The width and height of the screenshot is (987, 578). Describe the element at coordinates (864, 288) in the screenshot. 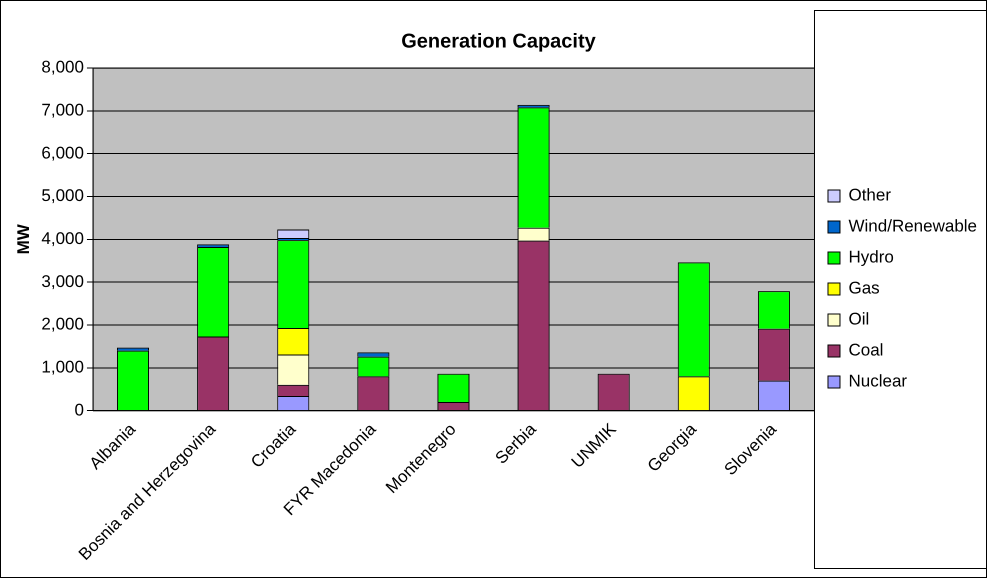

I see `legend-label: Gas` at that location.